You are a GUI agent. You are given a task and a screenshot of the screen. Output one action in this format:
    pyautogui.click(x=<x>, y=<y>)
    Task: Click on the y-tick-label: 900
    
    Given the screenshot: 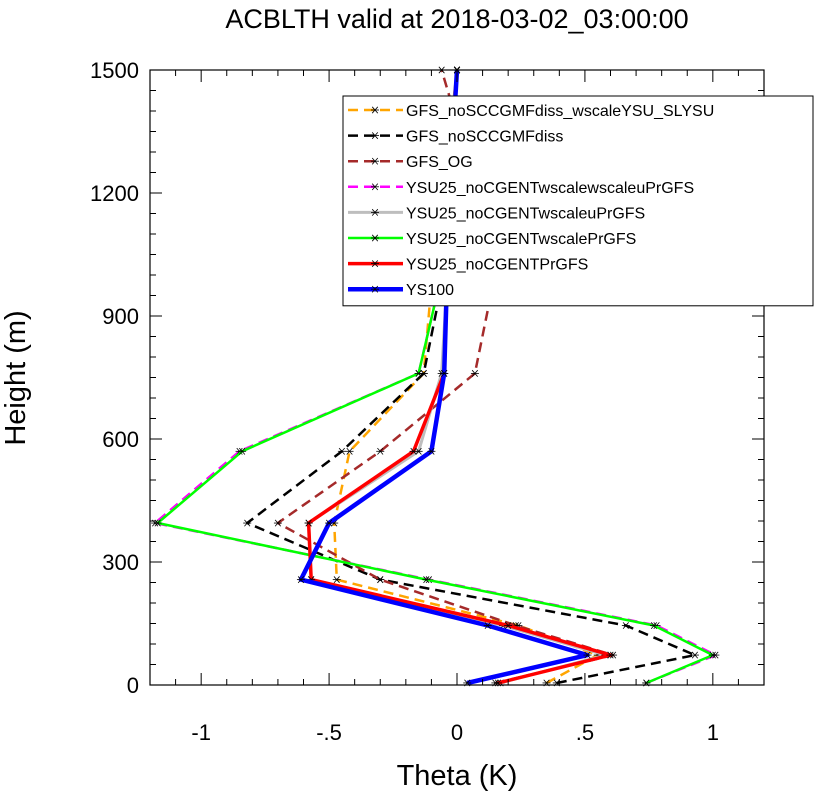 What is the action you would take?
    pyautogui.click(x=120, y=316)
    